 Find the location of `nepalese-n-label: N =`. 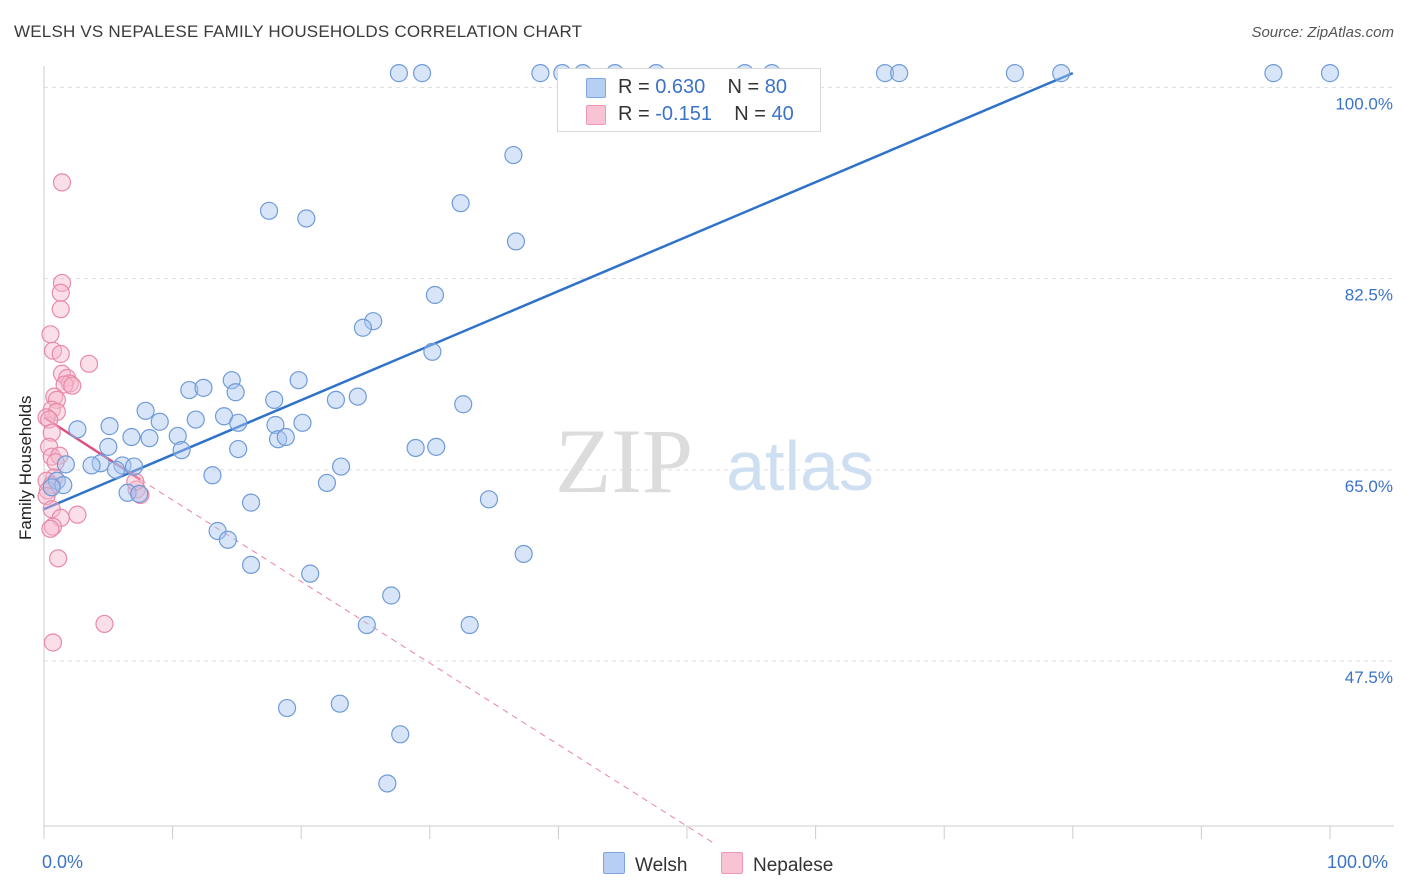

nepalese-n-label: N = is located at coordinates (753, 114).